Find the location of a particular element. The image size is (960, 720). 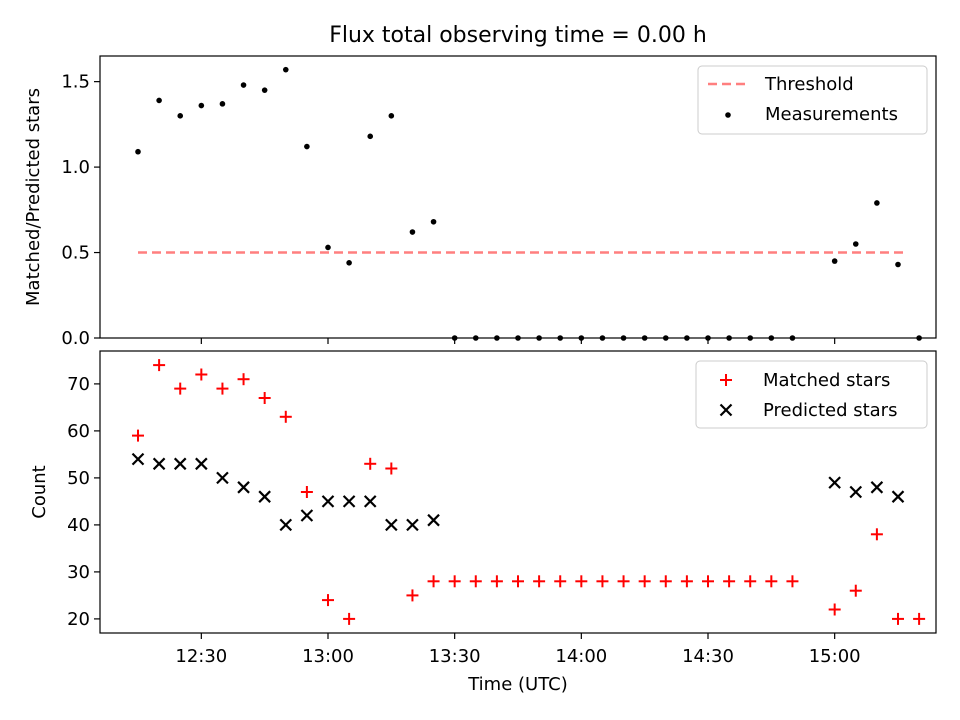

legend-measurement-swatch is located at coordinates (728, 115).